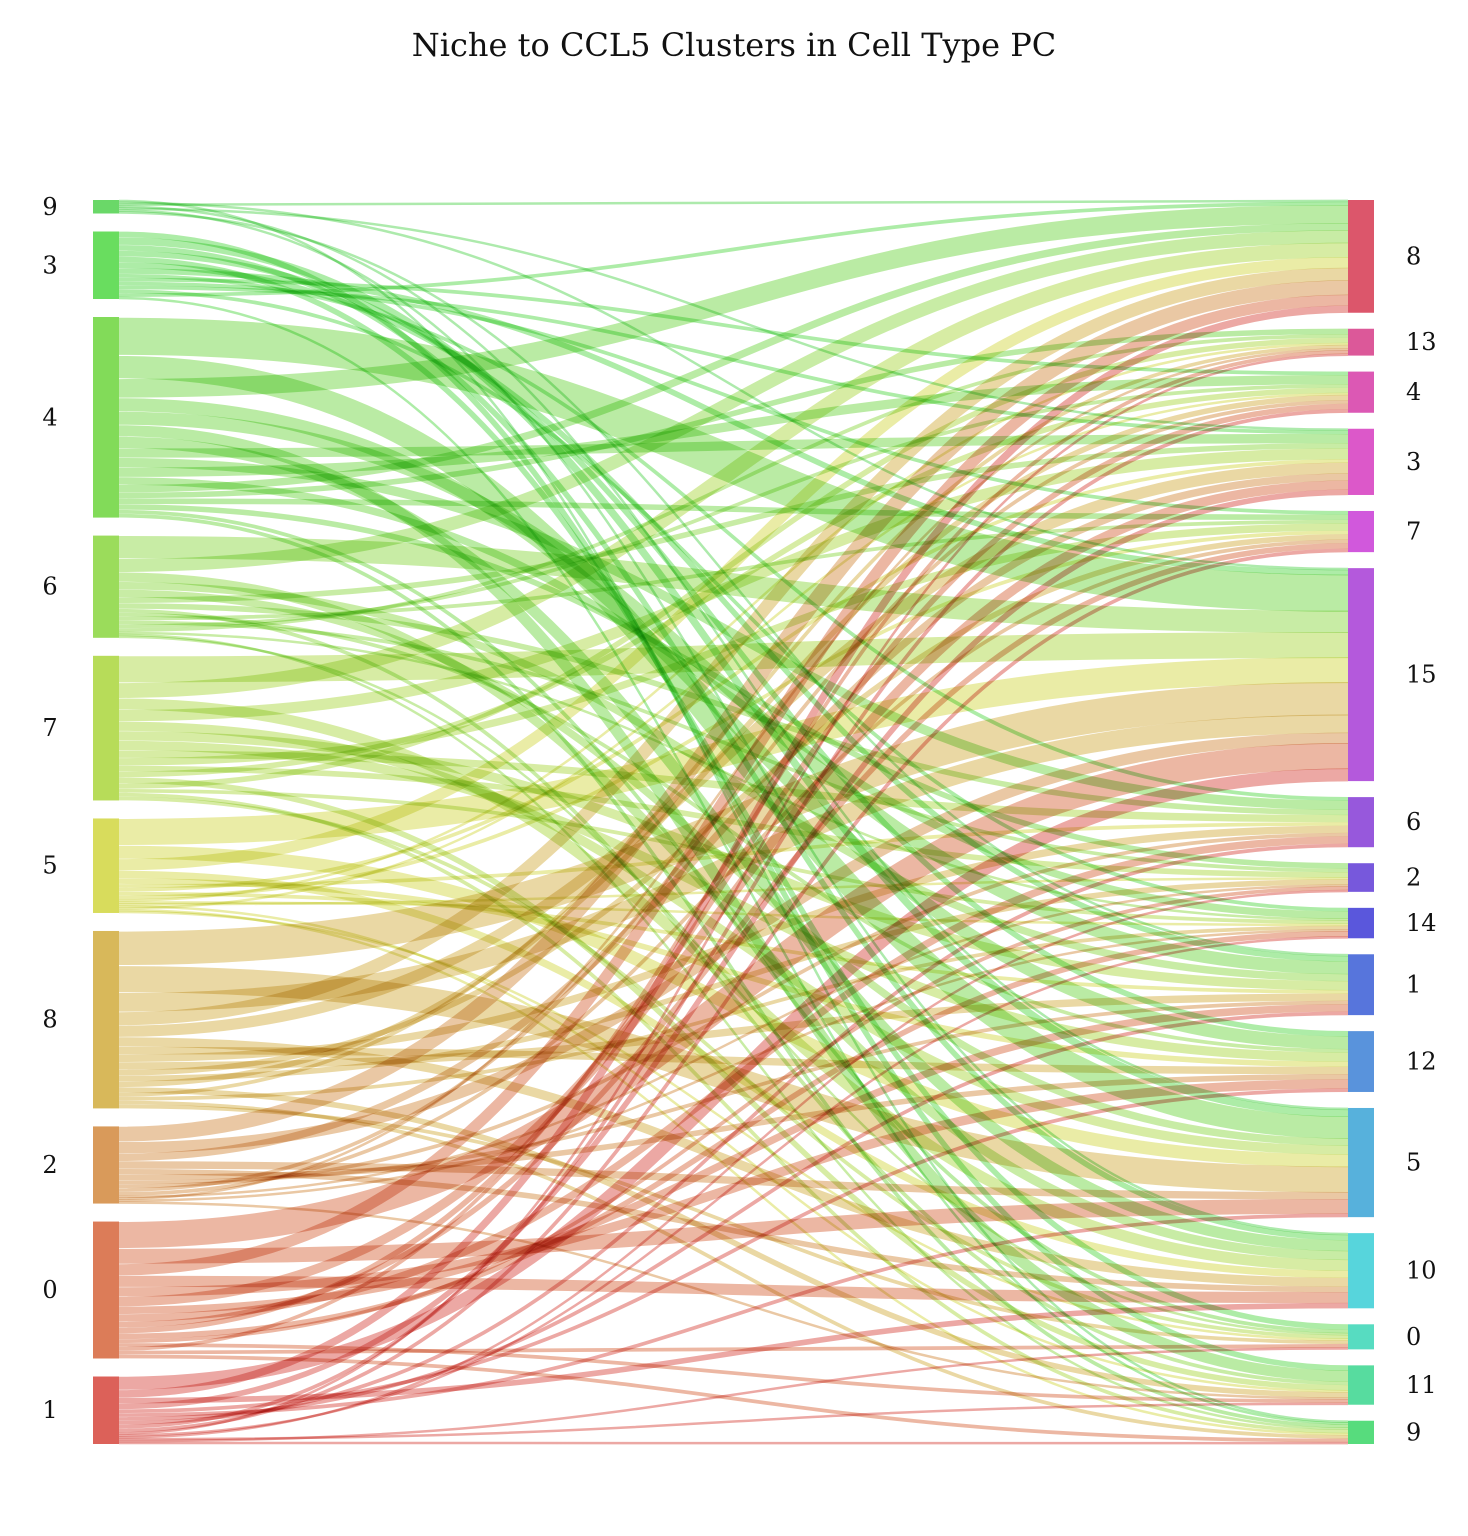  Describe the element at coordinates (1421, 675) in the screenshot. I see `right-node-label: 15` at that location.